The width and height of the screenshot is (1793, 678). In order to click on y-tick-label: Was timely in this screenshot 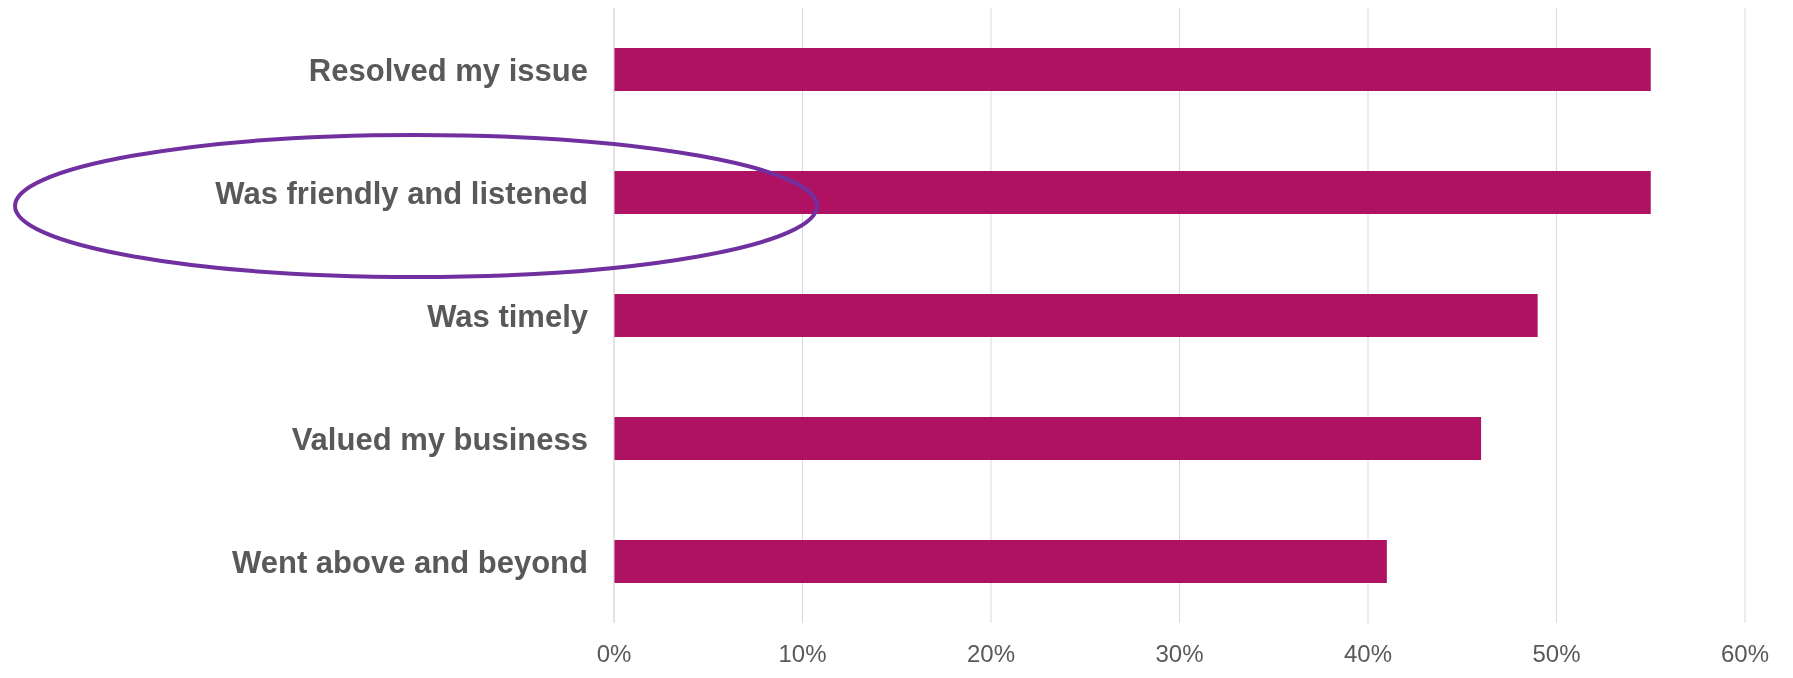, I will do `click(508, 316)`.